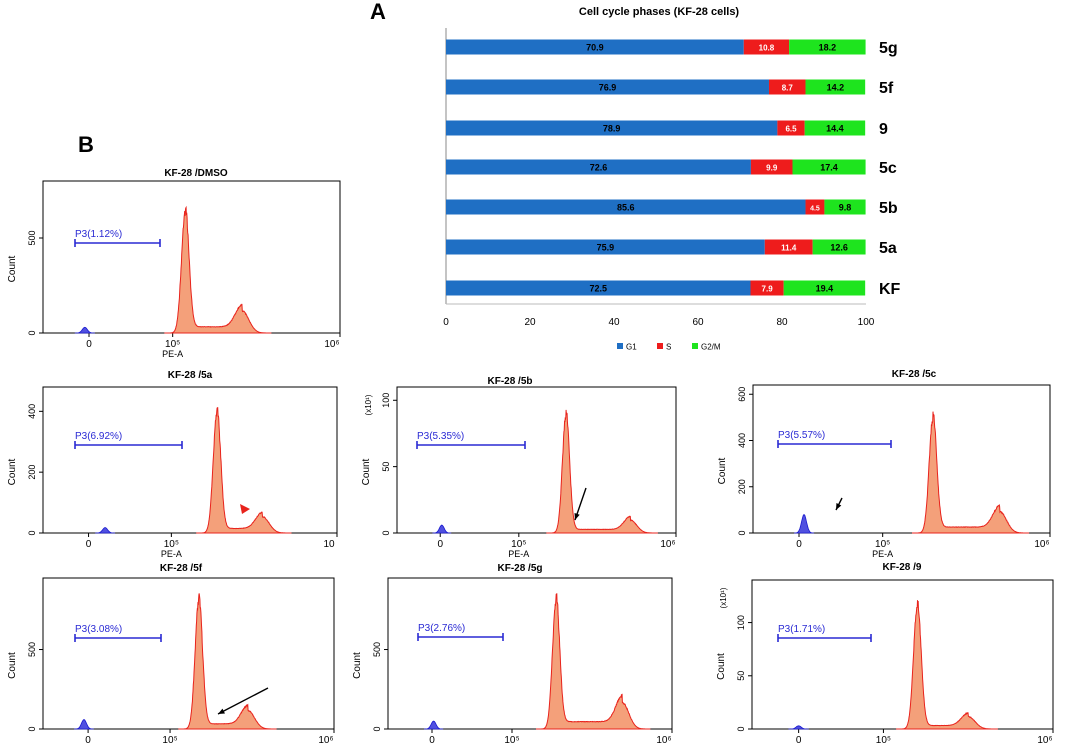 This screenshot has height=744, width=1065. Describe the element at coordinates (509, 381) in the screenshot. I see `histogram-title: KF-28 /5b` at that location.